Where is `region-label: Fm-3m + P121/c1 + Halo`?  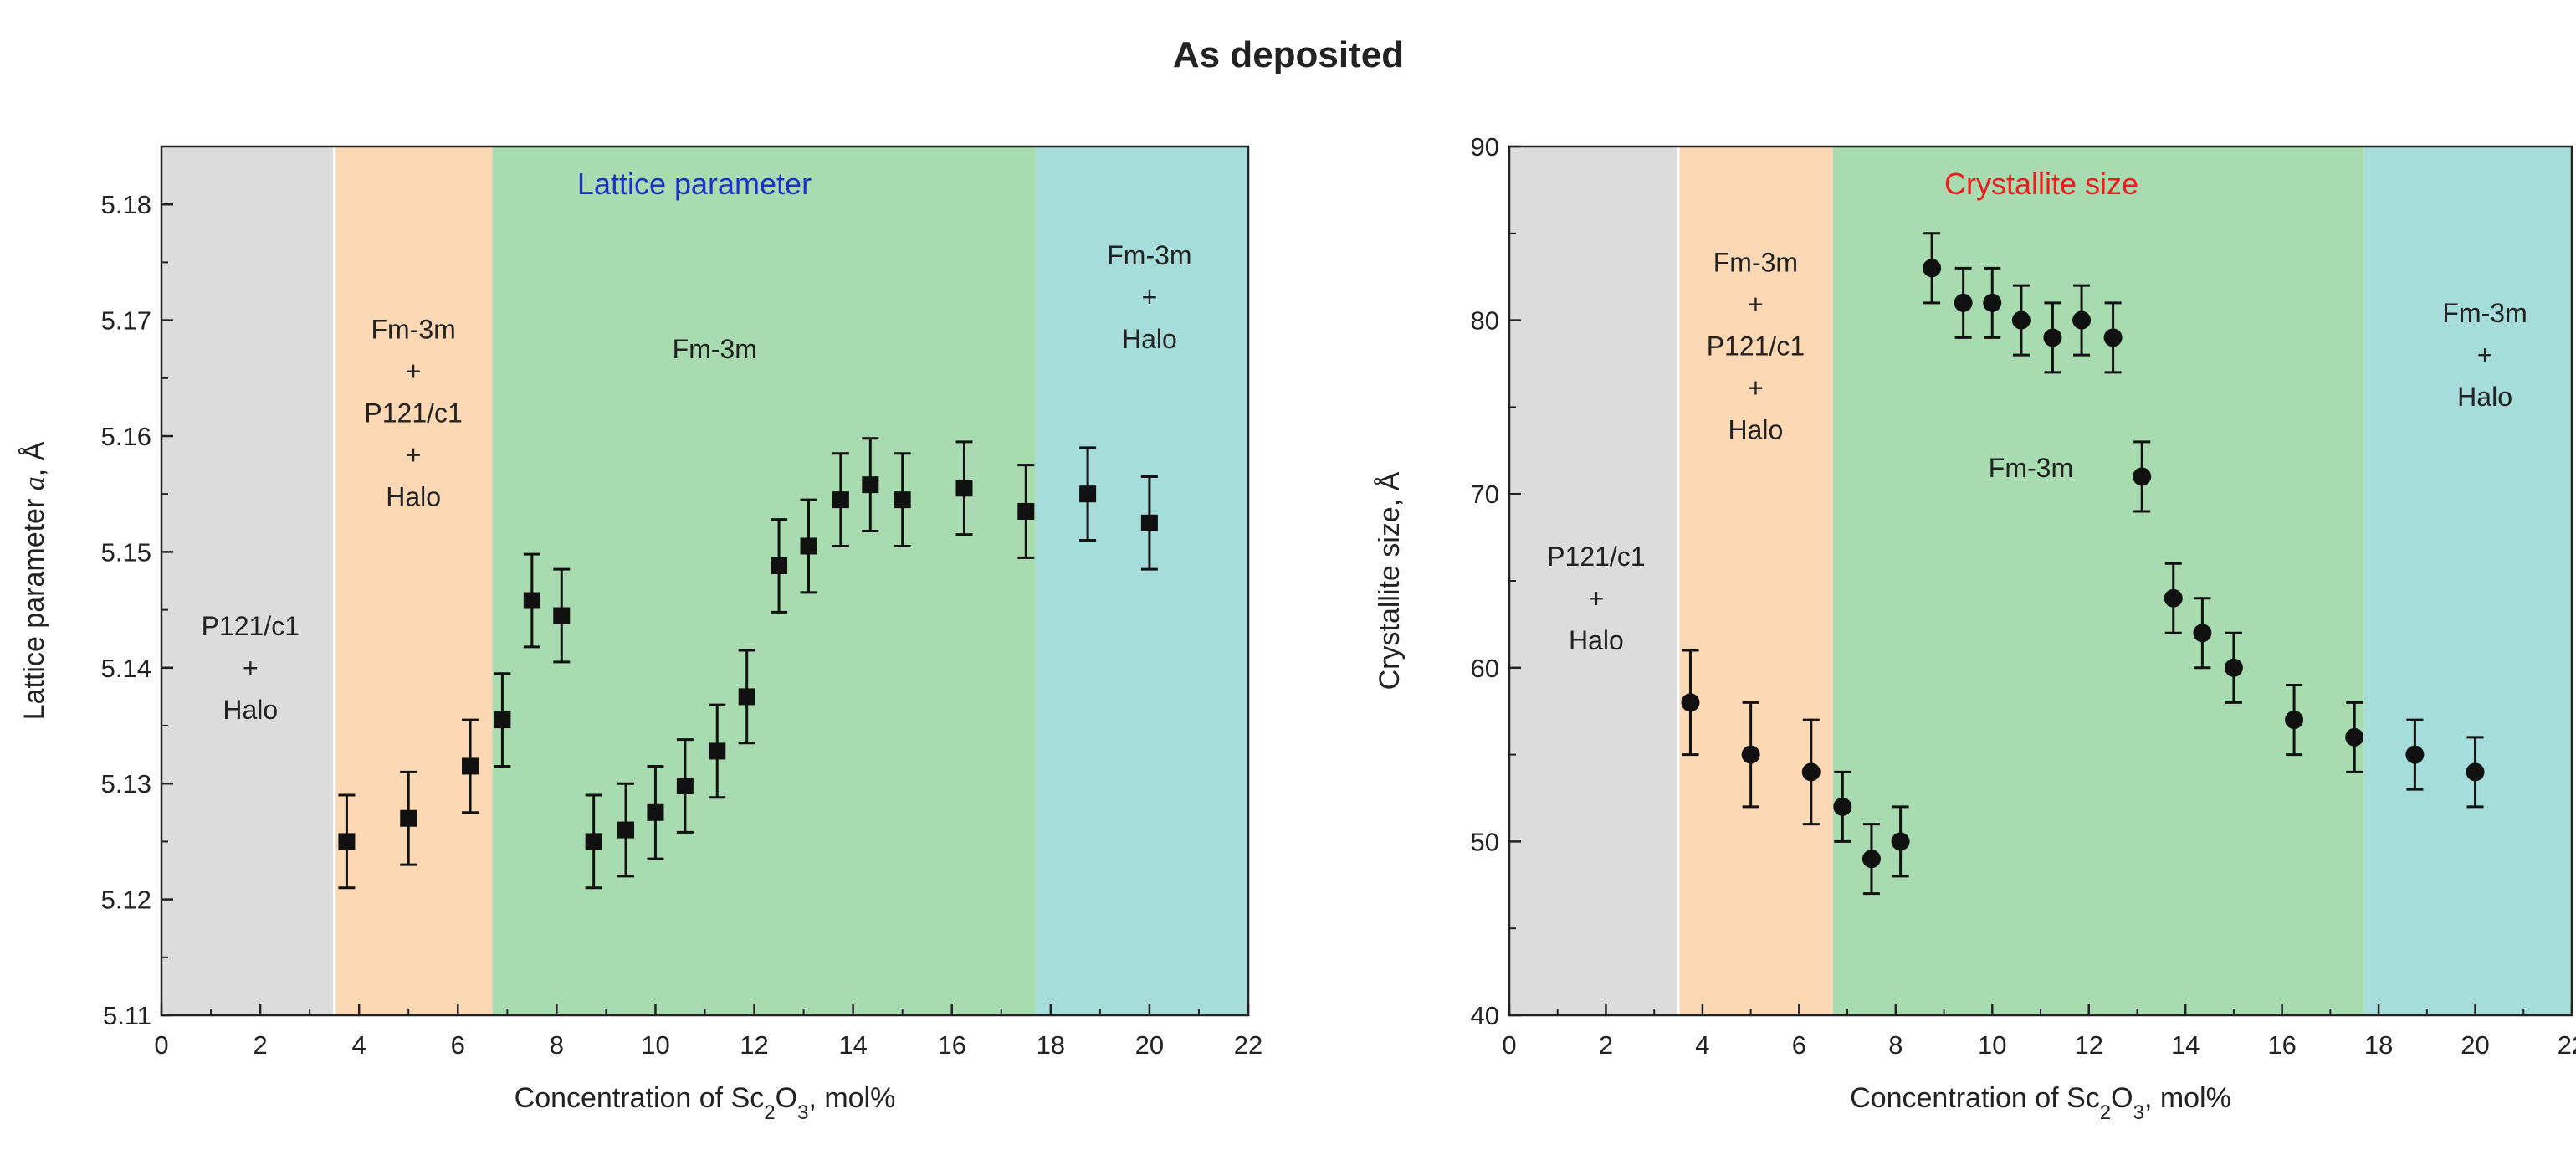
region-label: Fm-3m + P121/c1 + Halo is located at coordinates (413, 412).